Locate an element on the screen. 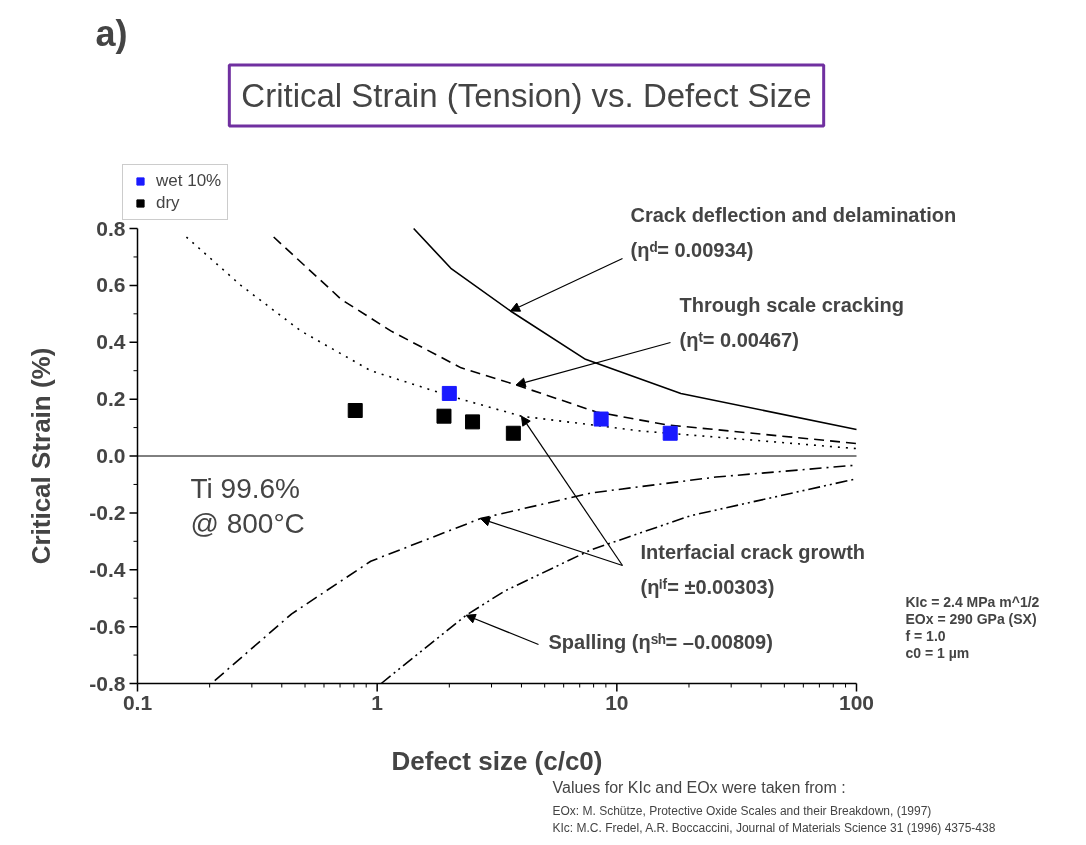  annotation: Ti 99.6% is located at coordinates (245, 488).